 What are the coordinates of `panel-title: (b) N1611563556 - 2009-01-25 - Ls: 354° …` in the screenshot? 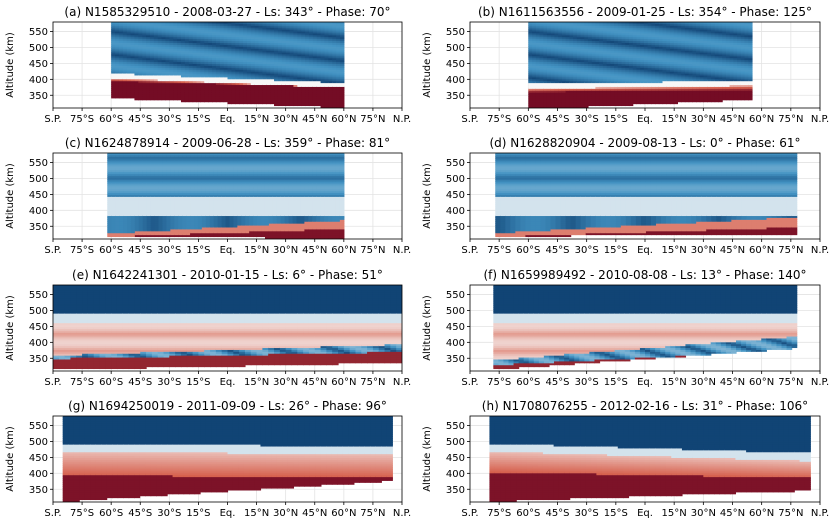 It's located at (645, 12).